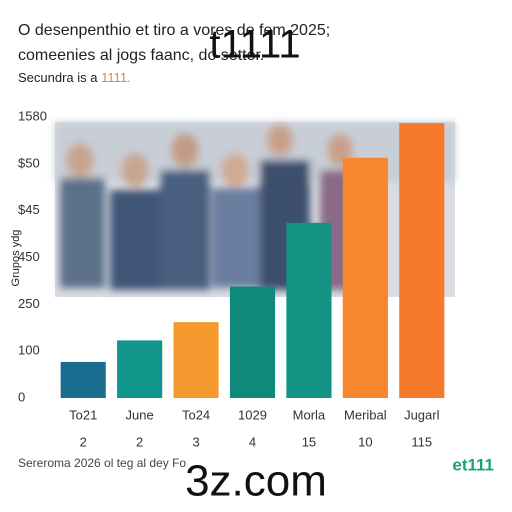  Describe the element at coordinates (83, 414) in the screenshot. I see `x-tick-label: To21` at that location.